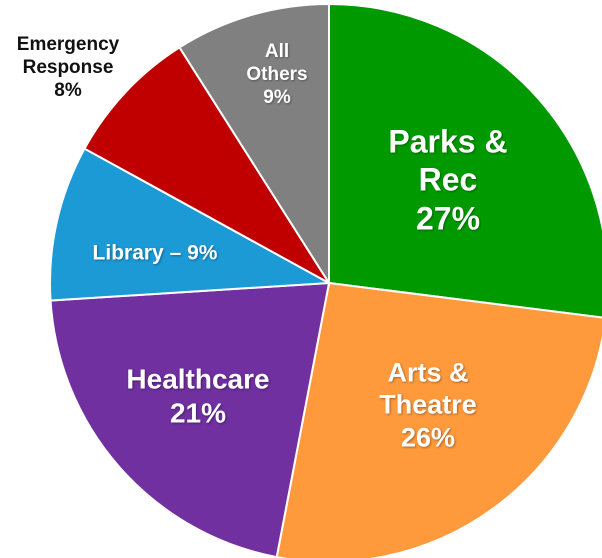 This screenshot has width=602, height=558. I want to click on slice-label: Arts & Theatre 26%, so click(428, 404).